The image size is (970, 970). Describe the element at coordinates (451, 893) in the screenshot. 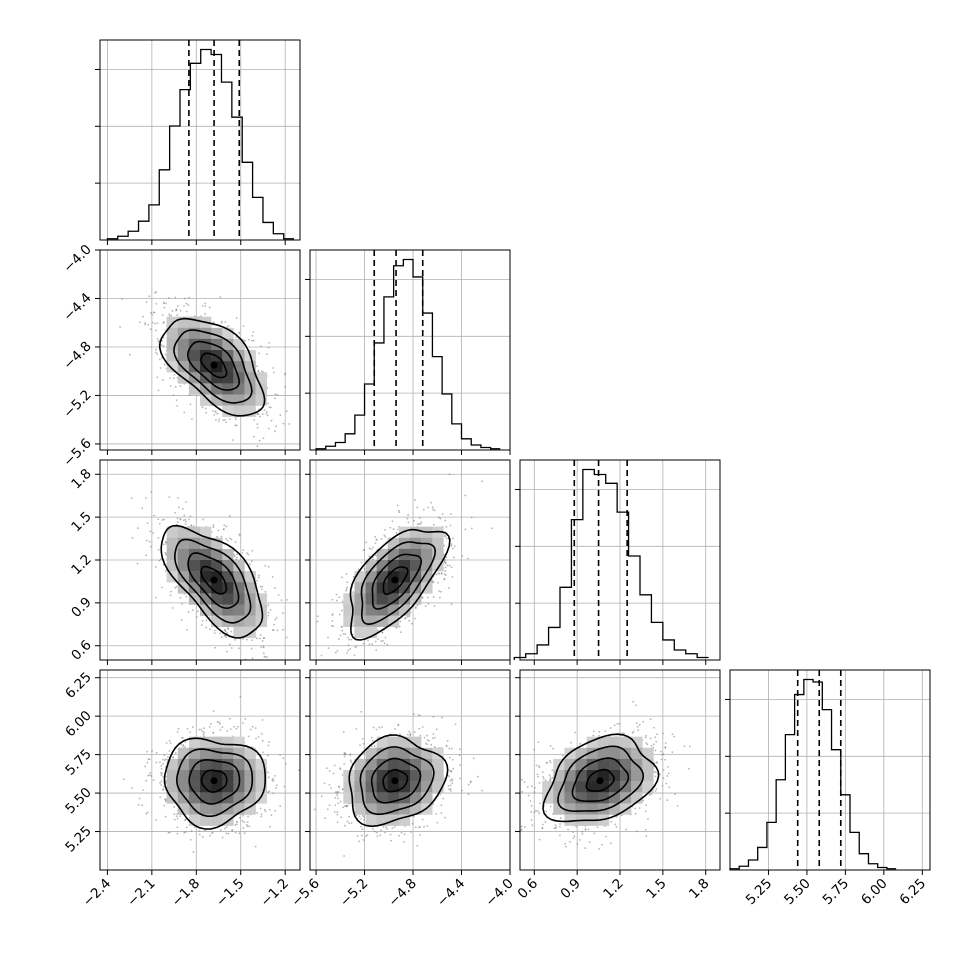

I see `x-tick-label: −4.4` at that location.